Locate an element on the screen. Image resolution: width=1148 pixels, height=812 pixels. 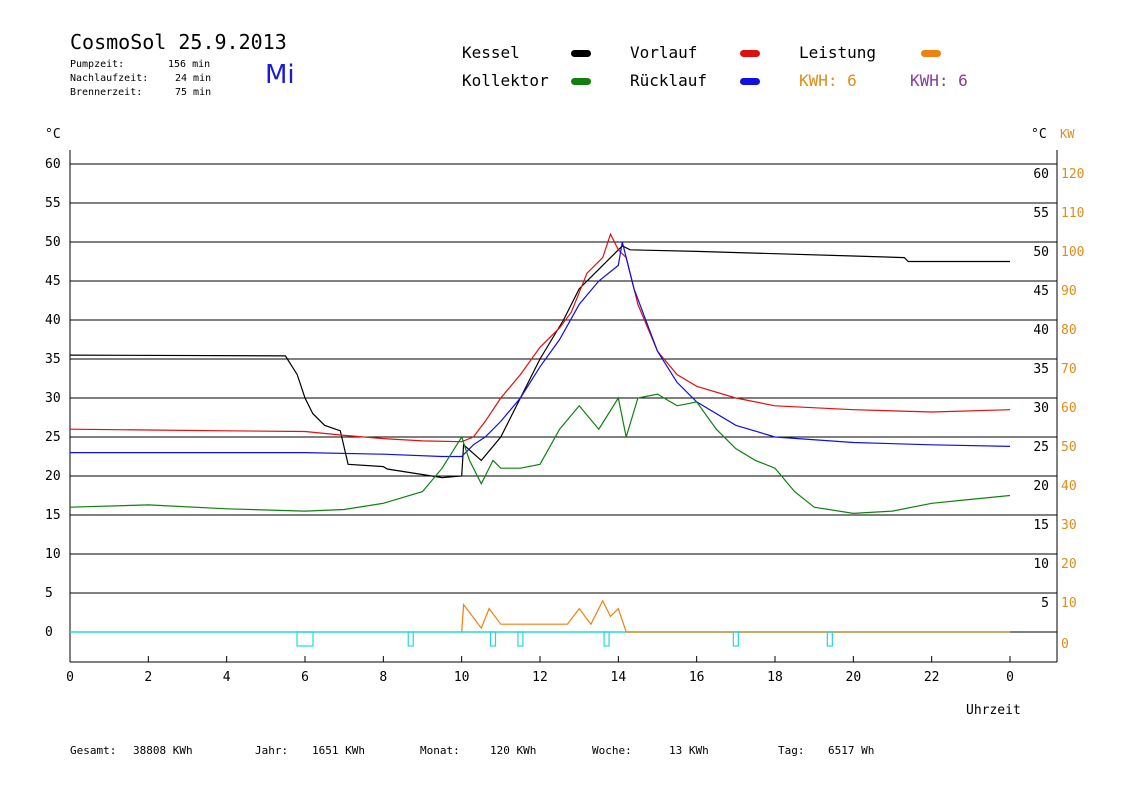
y-tick-left: 0 is located at coordinates (49, 632).